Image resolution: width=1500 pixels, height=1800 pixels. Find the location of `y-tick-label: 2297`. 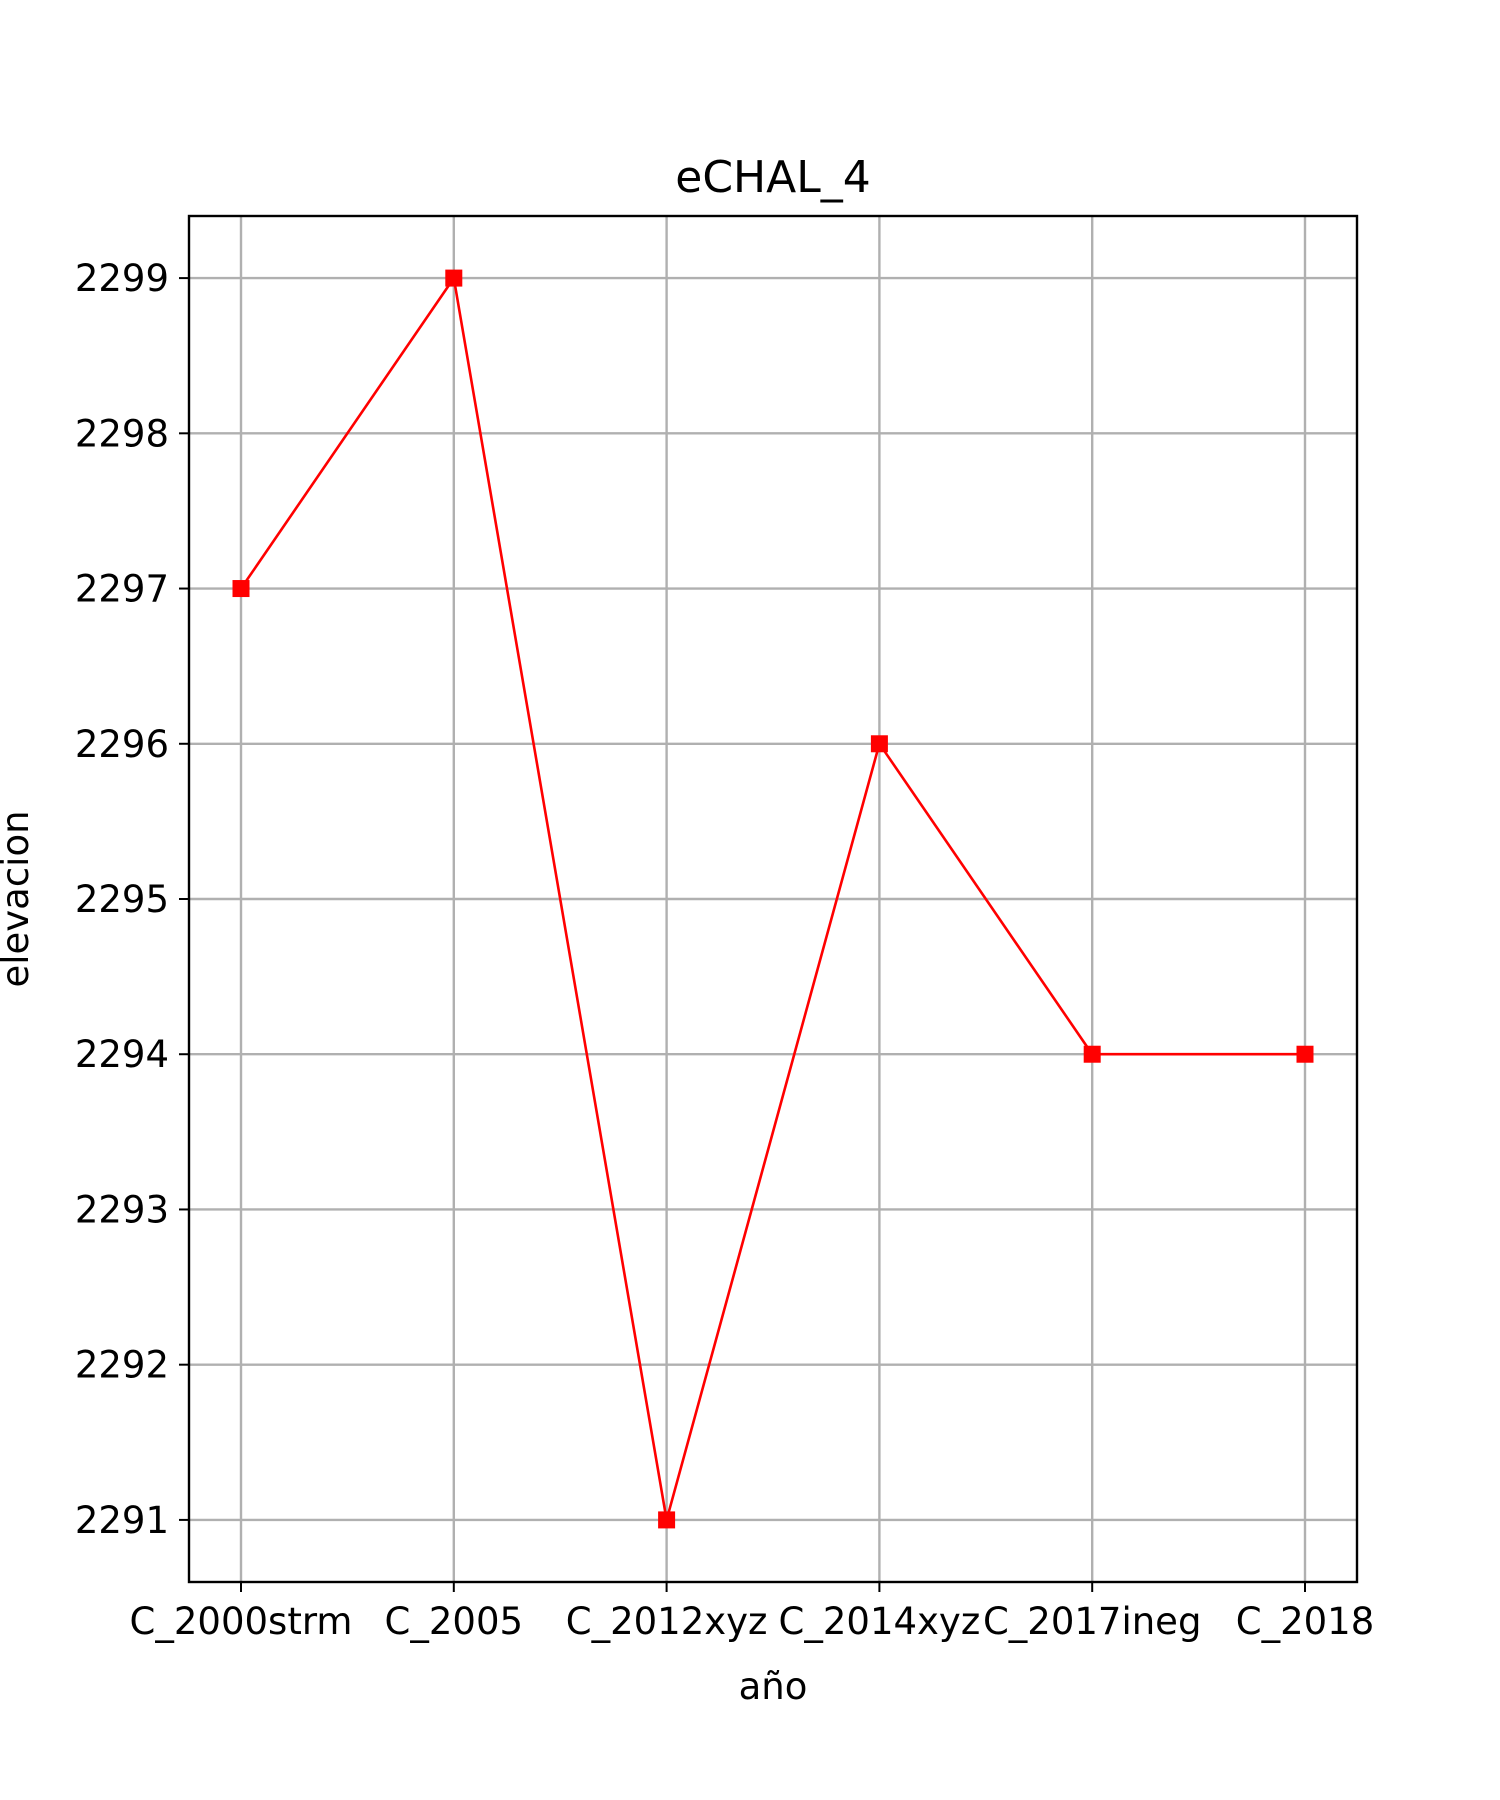

y-tick-label: 2297 is located at coordinates (122, 589).